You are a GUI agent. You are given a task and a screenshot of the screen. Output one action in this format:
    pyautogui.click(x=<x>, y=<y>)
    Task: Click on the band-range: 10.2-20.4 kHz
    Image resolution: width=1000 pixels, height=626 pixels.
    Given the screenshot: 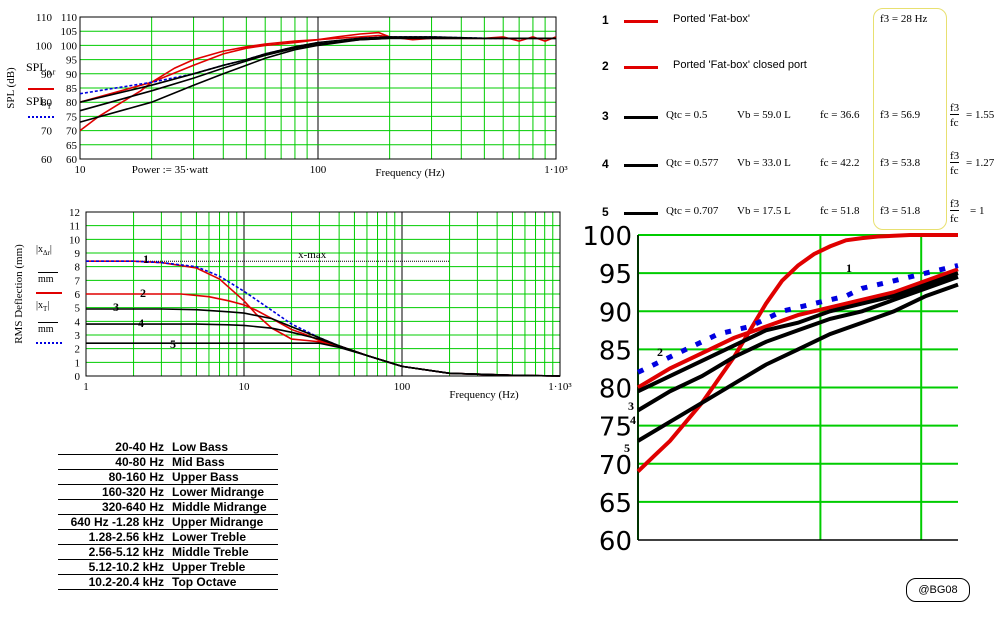 What is the action you would take?
    pyautogui.click(x=113, y=582)
    